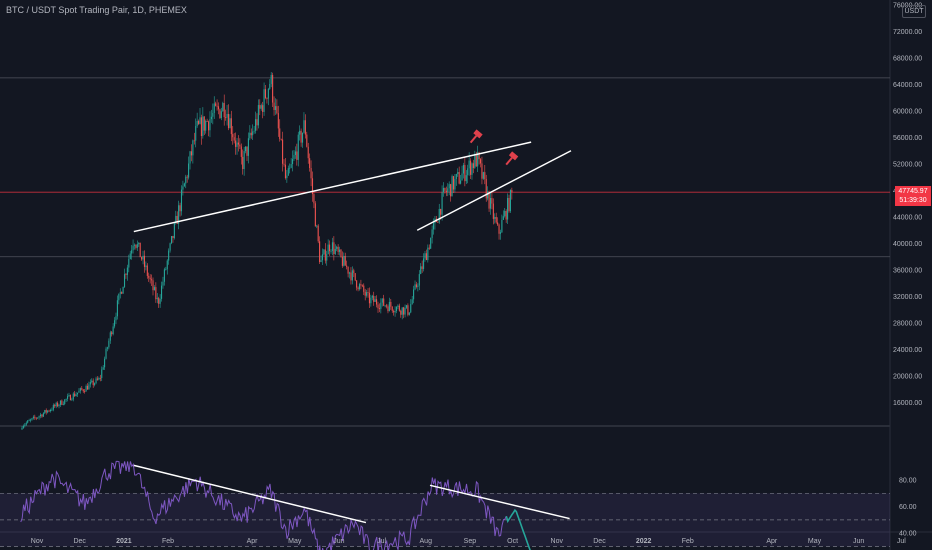 The height and width of the screenshot is (550, 932). Describe the element at coordinates (253, 541) in the screenshot. I see `time-tick-label: Apr` at that location.